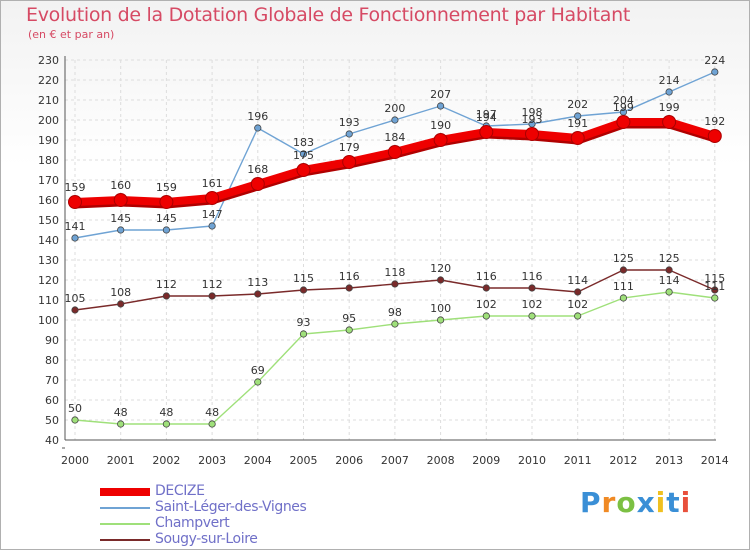  I want to click on y-tick-label: 110, so click(48, 300).